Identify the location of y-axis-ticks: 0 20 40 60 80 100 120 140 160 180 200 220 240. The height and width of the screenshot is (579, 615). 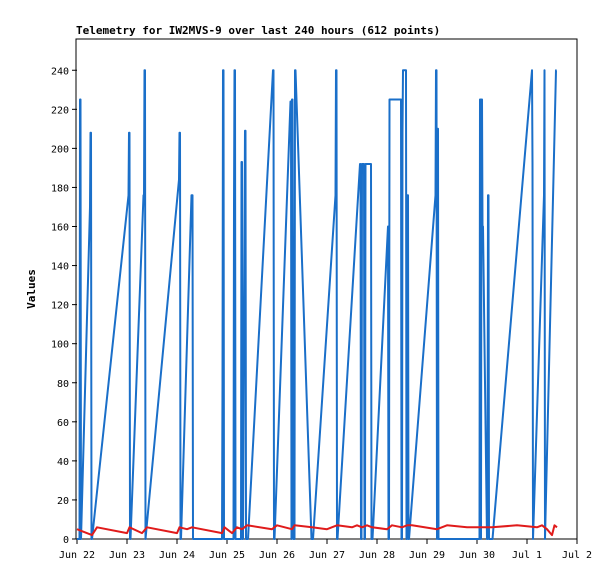
(64, 306).